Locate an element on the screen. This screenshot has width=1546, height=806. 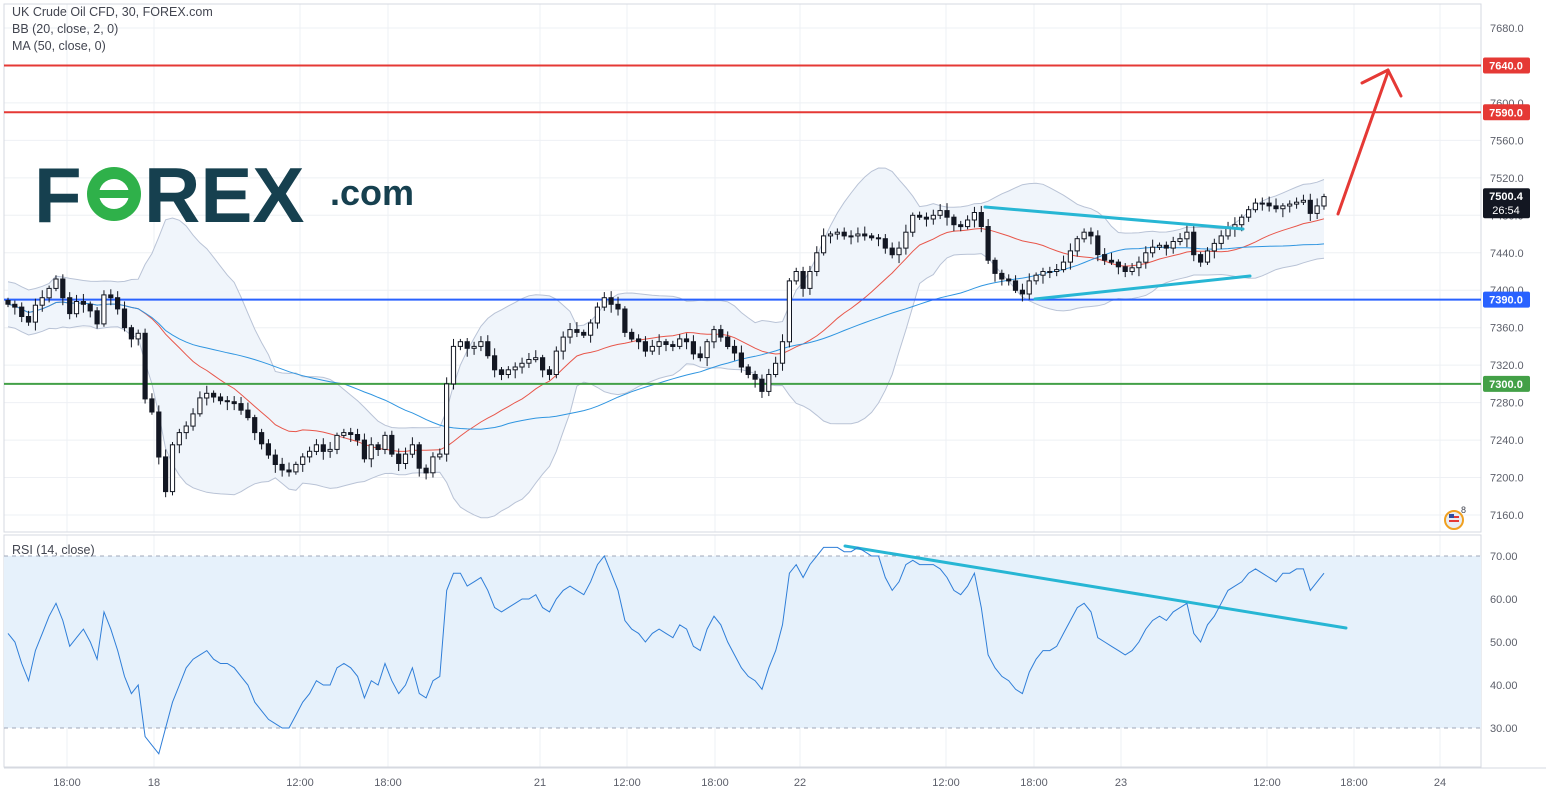
breakout-arrow-head-left is located at coordinates (1375, 76).